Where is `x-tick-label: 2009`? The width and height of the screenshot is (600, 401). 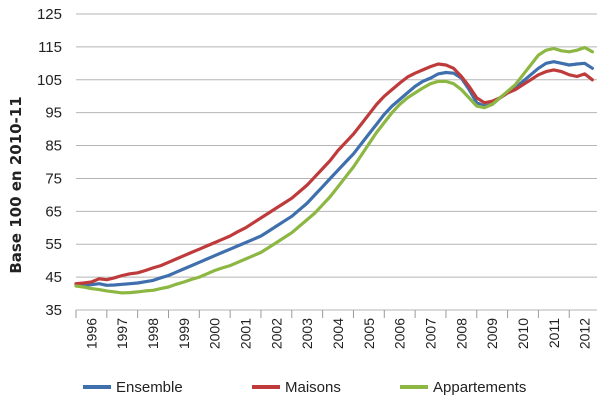 x-tick-label: 2009 is located at coordinates (492, 333).